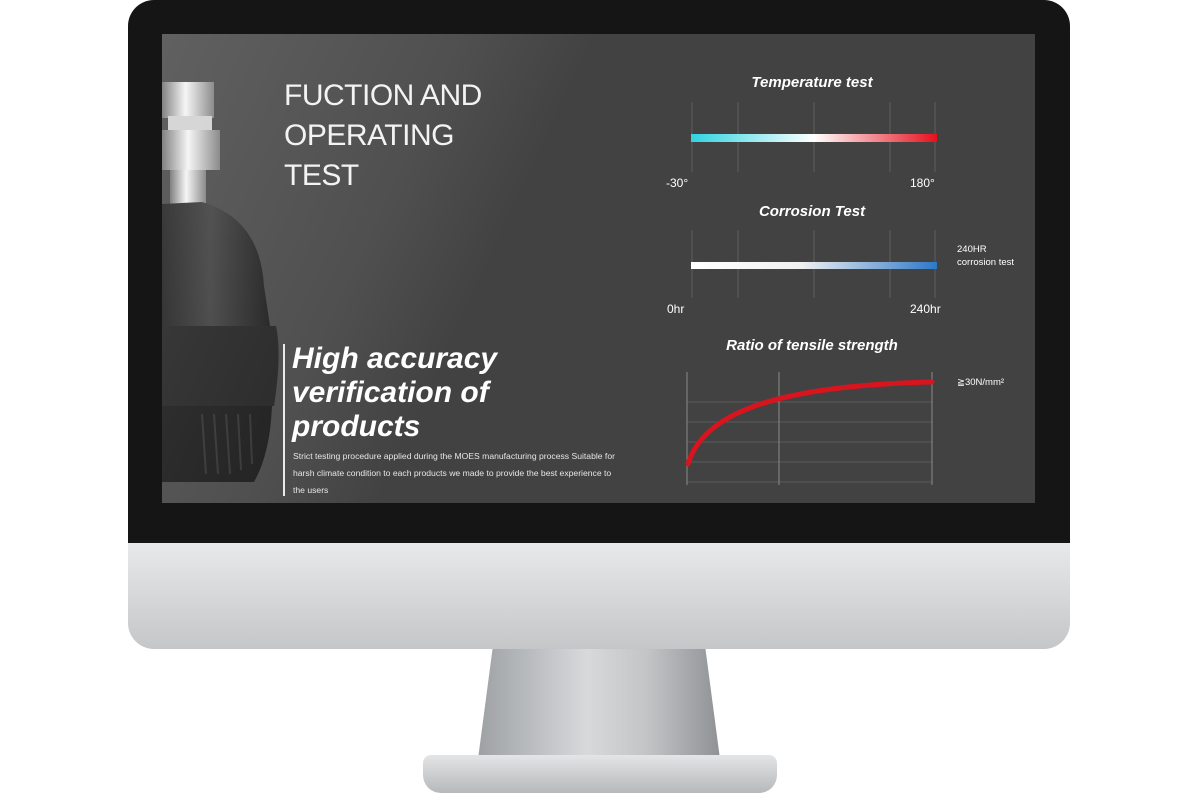  What do you see at coordinates (395, 358) in the screenshot?
I see `headline-line-1: High accuracy` at bounding box center [395, 358].